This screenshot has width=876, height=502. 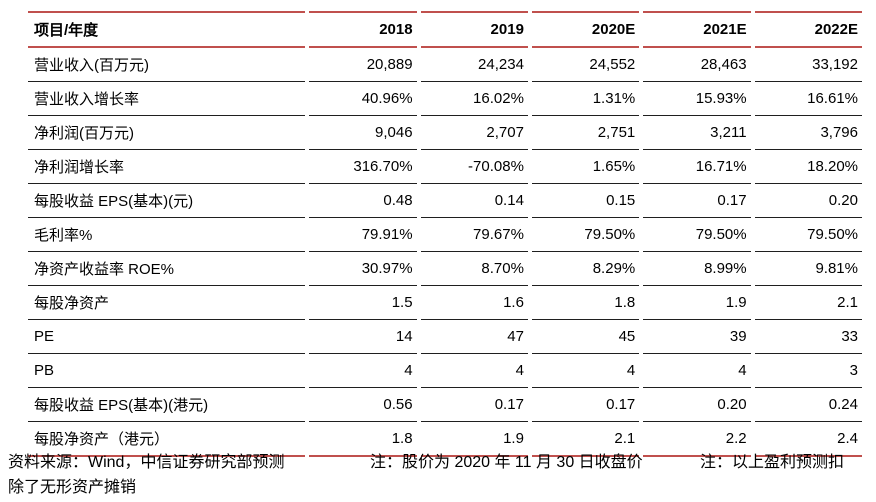 What do you see at coordinates (474, 167) in the screenshot?
I see `metric-value: -70.08%` at bounding box center [474, 167].